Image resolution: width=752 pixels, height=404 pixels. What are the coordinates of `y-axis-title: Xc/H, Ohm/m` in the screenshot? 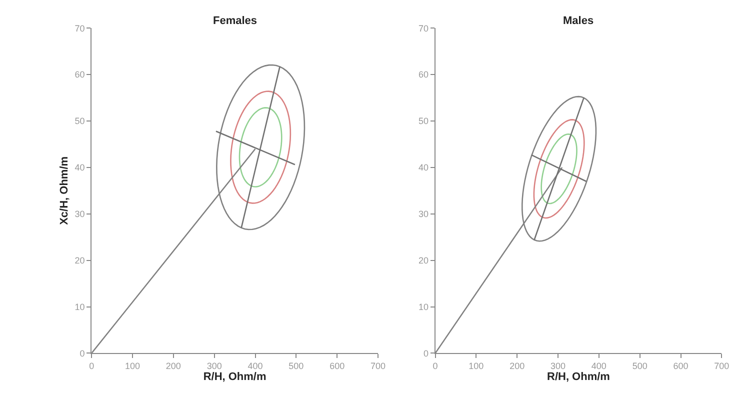 It's located at (64, 190).